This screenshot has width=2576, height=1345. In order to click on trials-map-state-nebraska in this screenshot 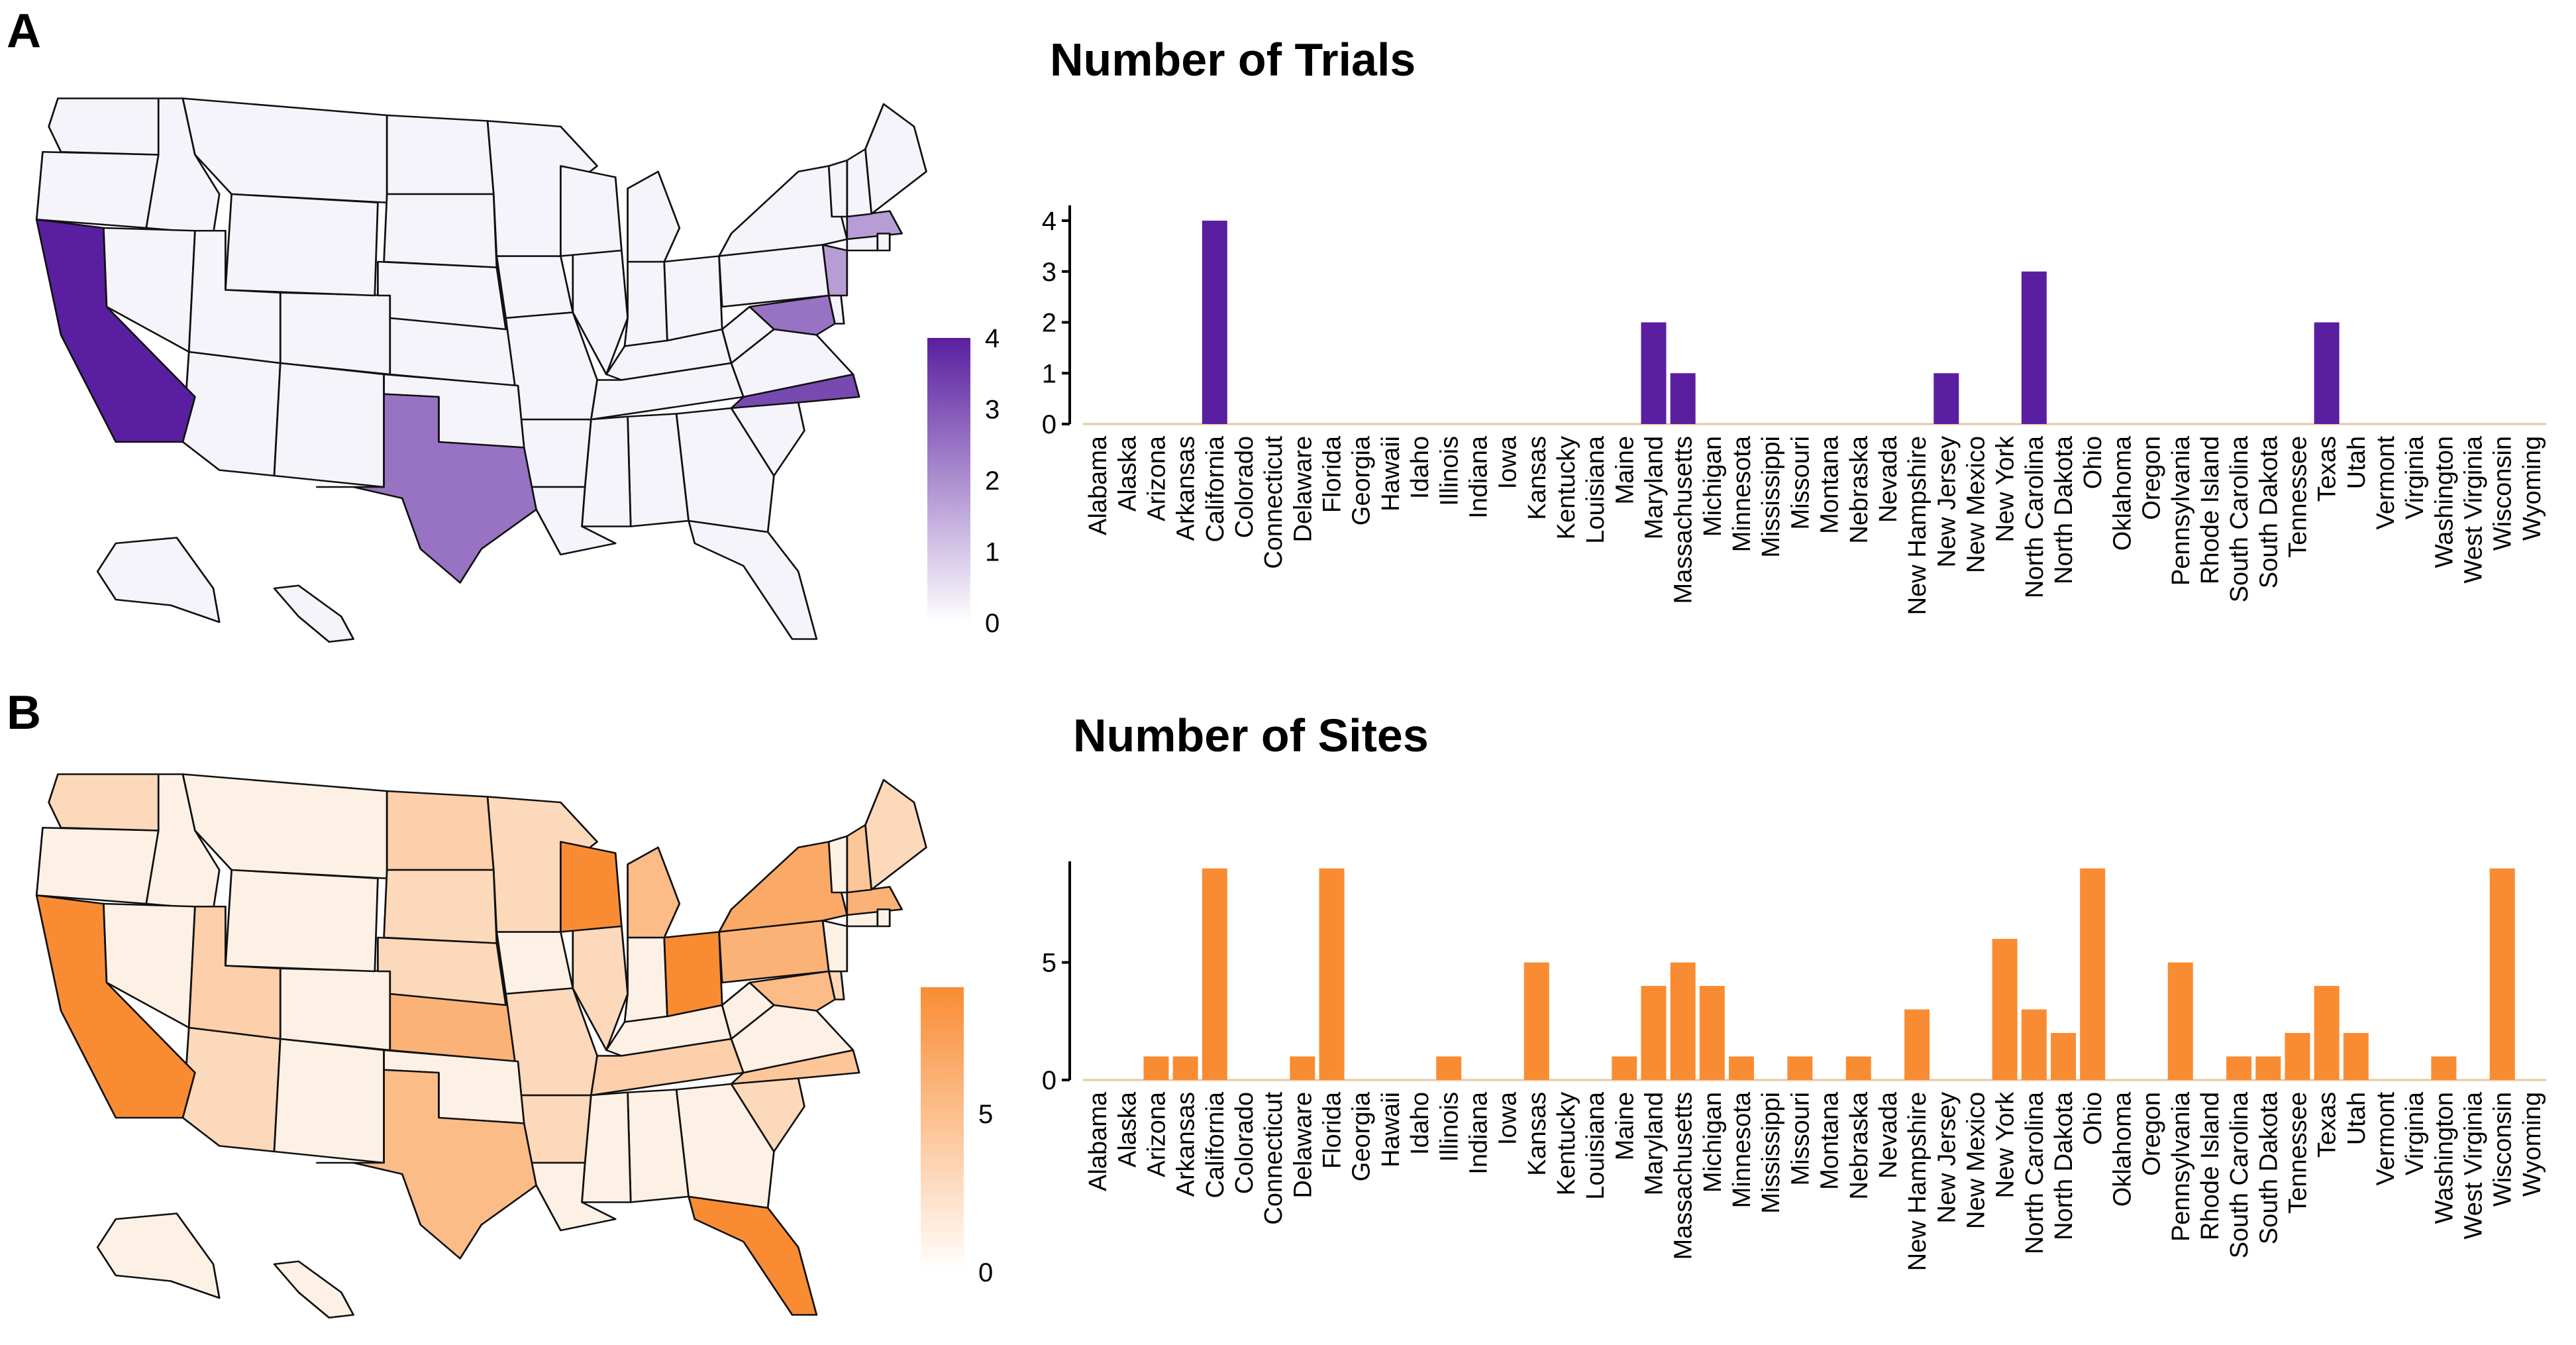, I will do `click(442, 295)`.